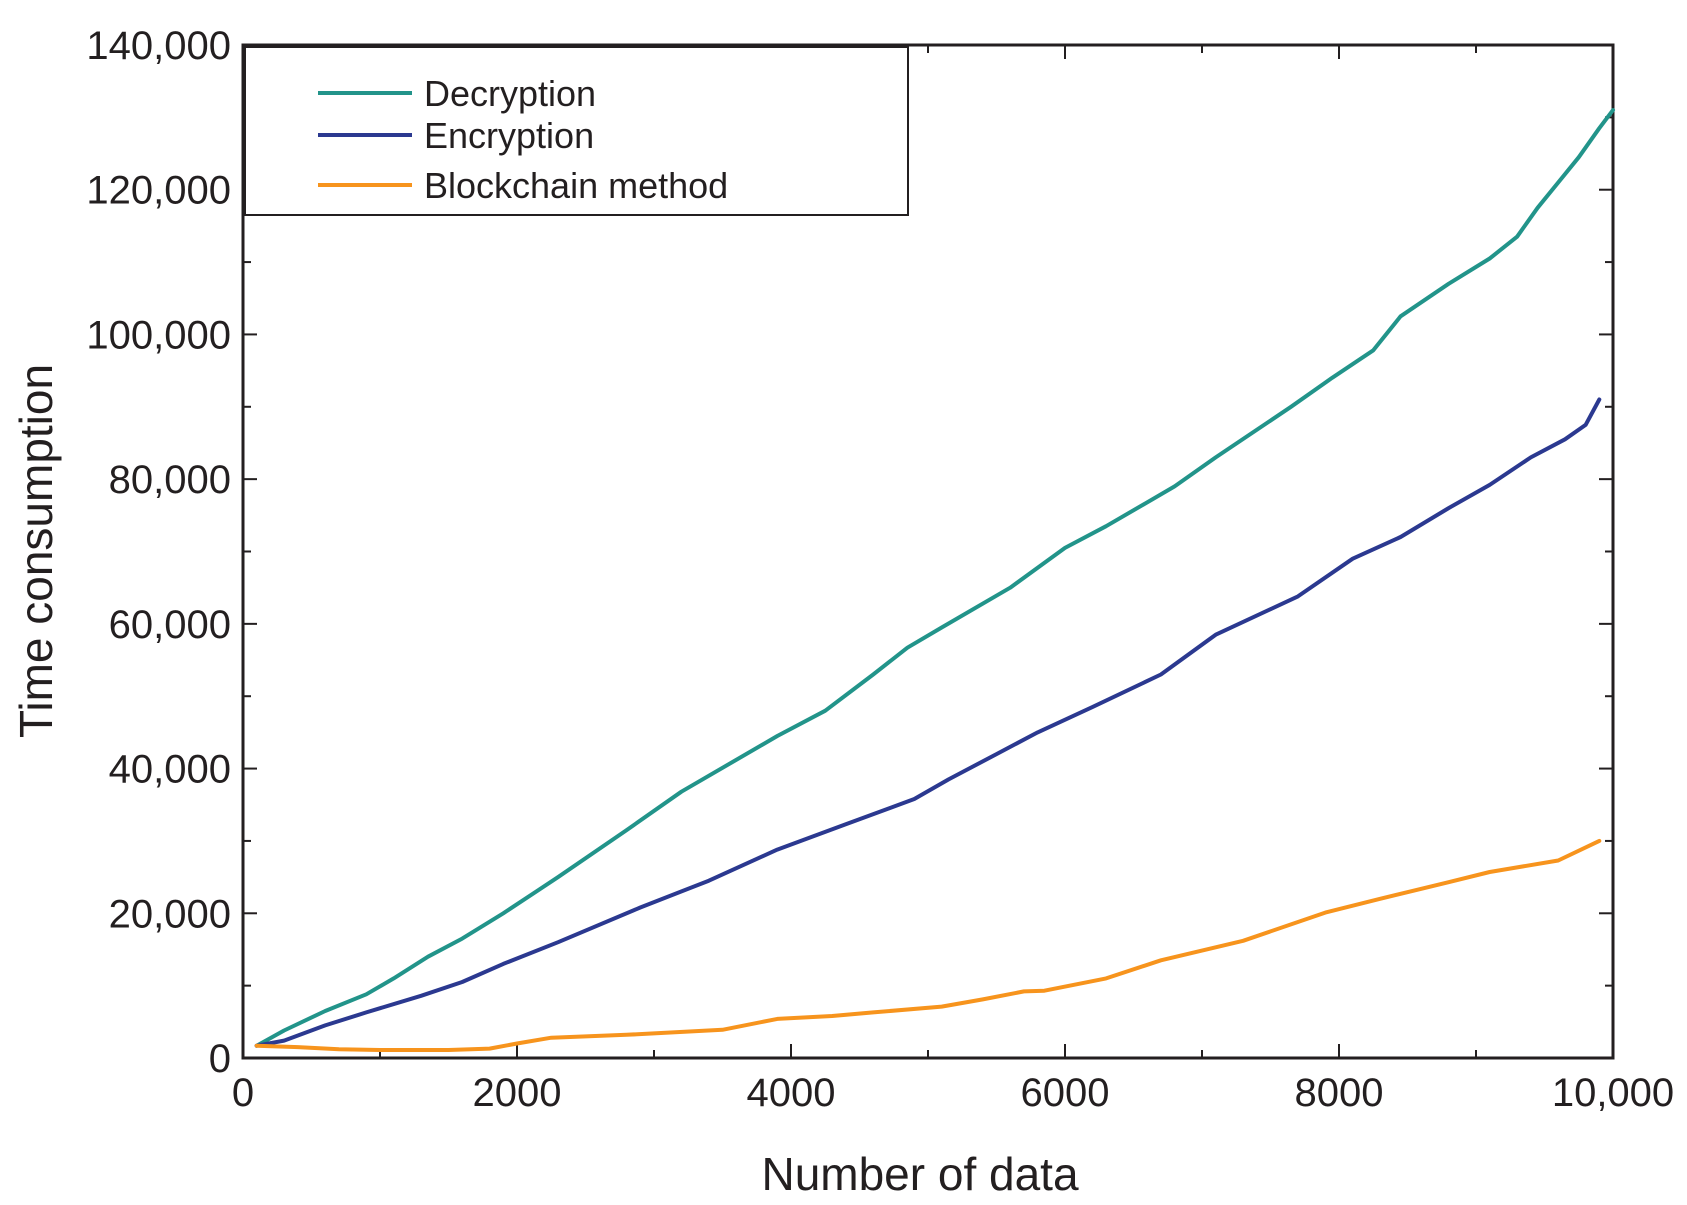 The image size is (1687, 1205). Describe the element at coordinates (170, 914) in the screenshot. I see `y-tick-label: 20,000` at that location.